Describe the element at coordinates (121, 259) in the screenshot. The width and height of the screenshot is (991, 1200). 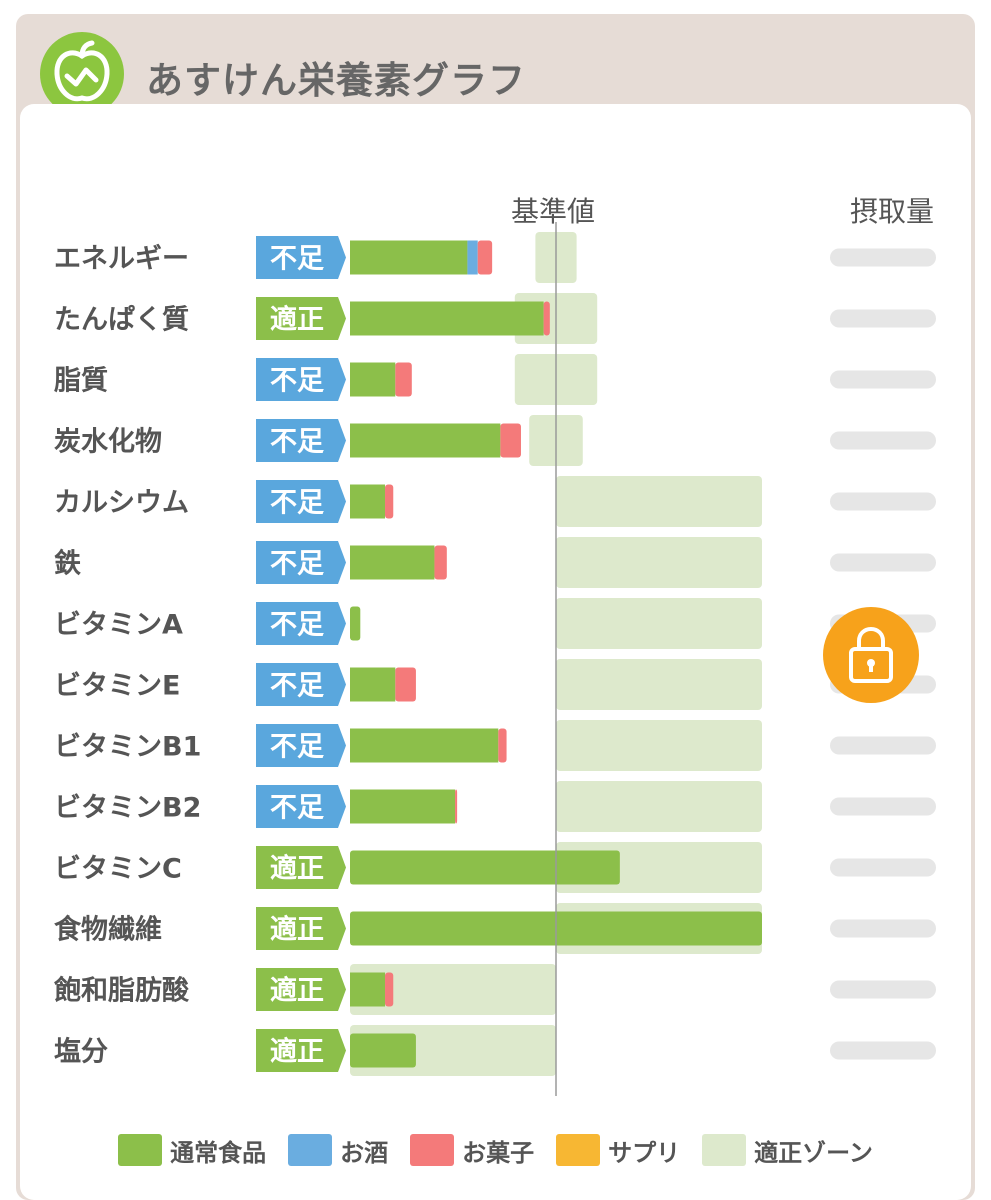
I see `nutrient-label: エネルギー` at that location.